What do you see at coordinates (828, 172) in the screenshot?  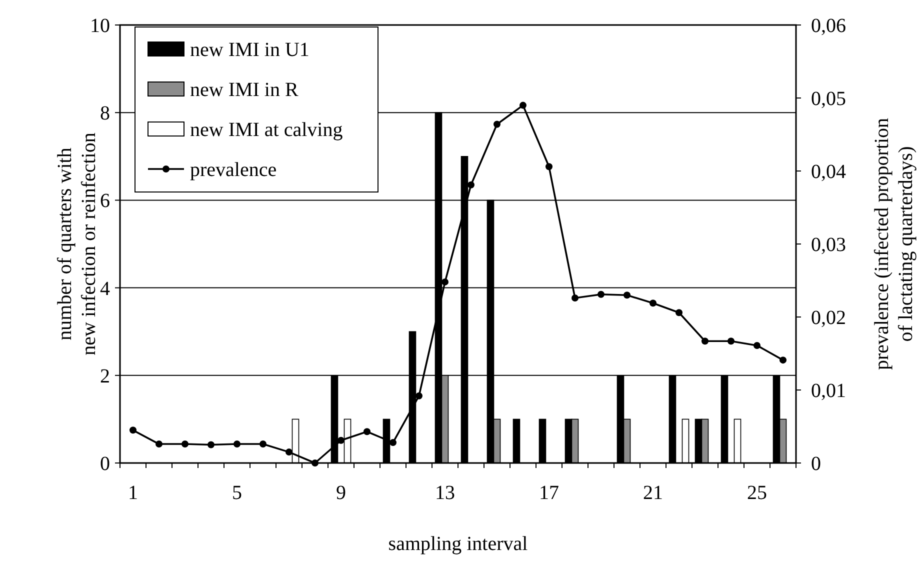 I see `y2-tick-label: 0,04` at bounding box center [828, 172].